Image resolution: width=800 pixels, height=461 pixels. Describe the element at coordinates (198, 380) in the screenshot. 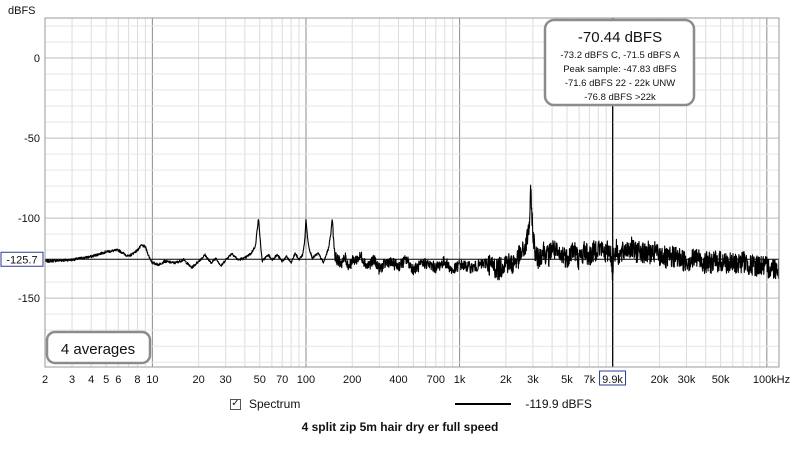

I see `x-tick-label: 20` at that location.